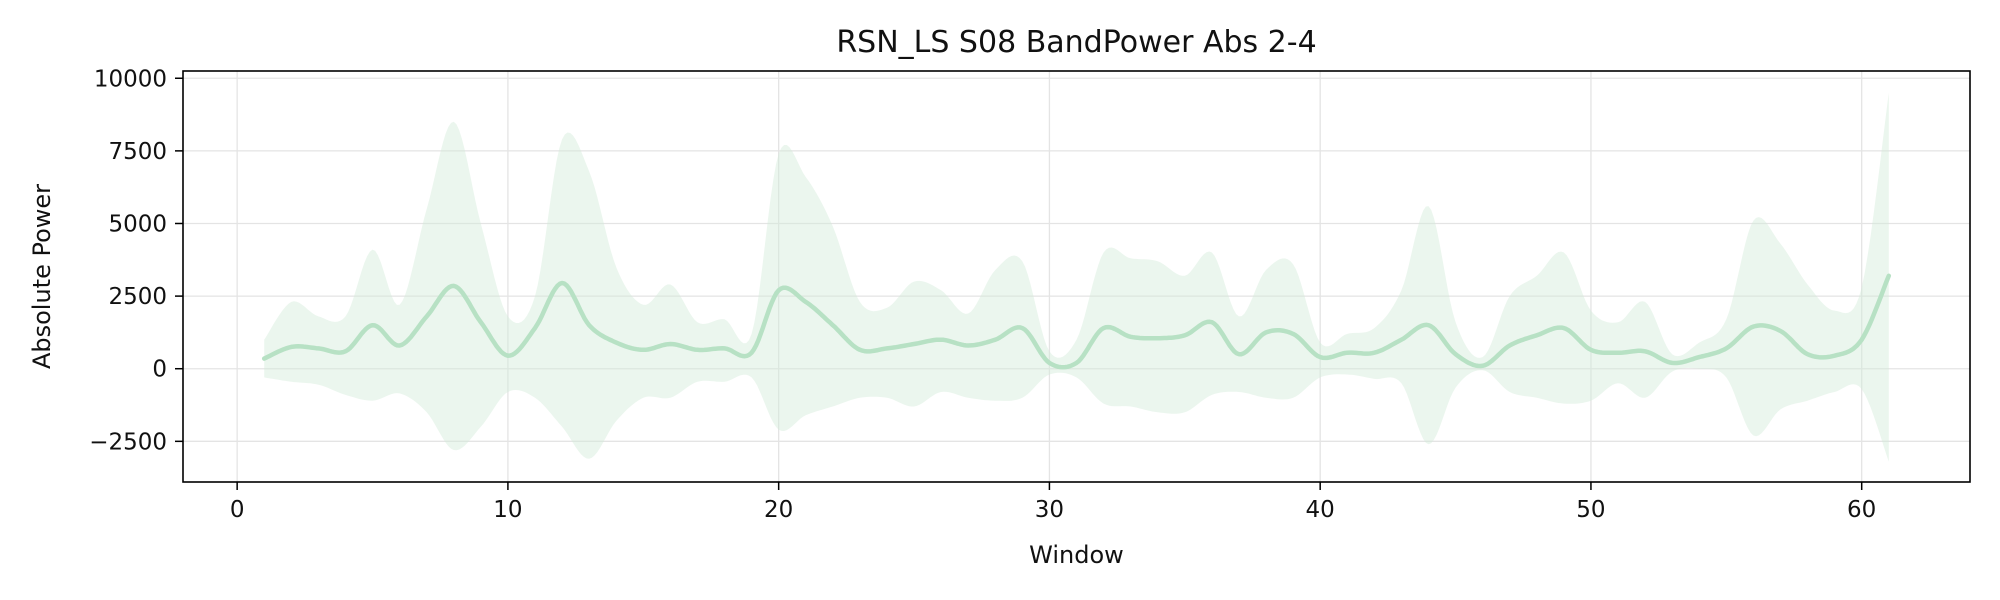  Describe the element at coordinates (137, 297) in the screenshot. I see `y-tick-label: 2500` at that location.